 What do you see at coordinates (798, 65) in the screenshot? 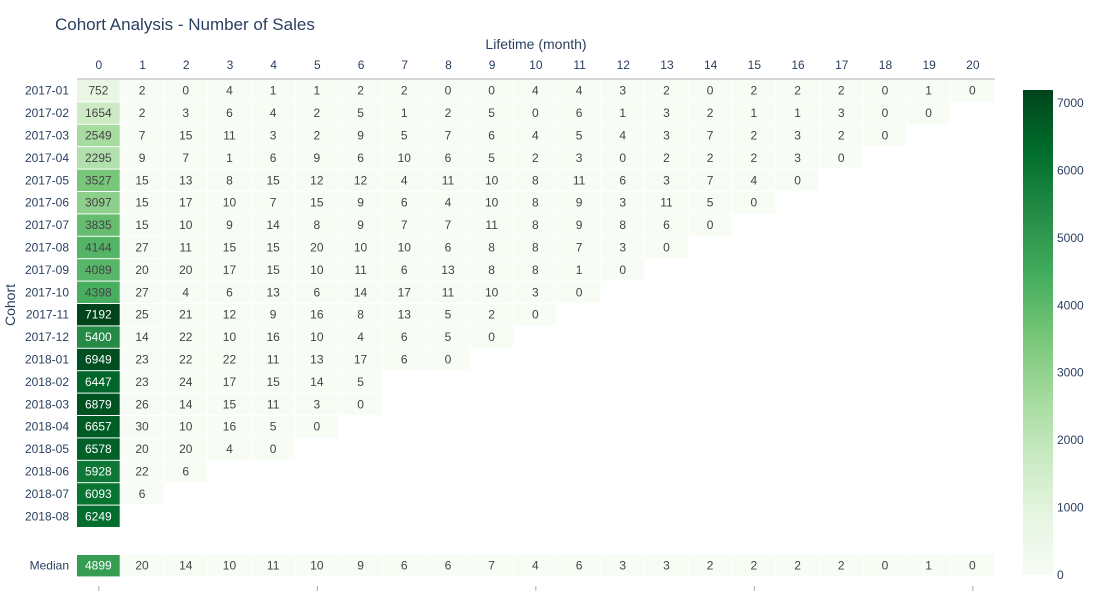
I see `x-tick-label: 16` at bounding box center [798, 65].